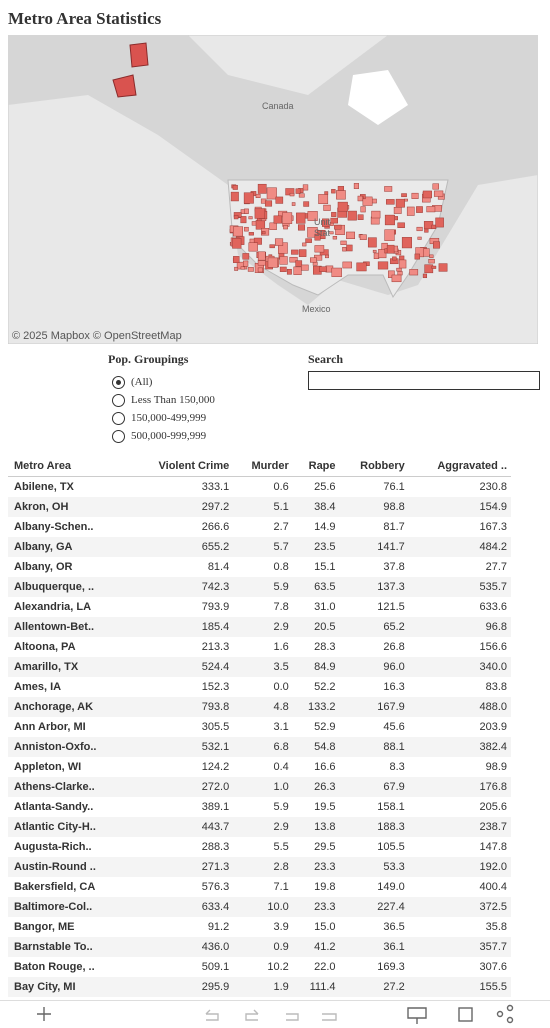 The height and width of the screenshot is (1028, 550). I want to click on row: Baton Rouge, .. 509.1 10.2 22.0 169.3 307.6, so click(259, 967).